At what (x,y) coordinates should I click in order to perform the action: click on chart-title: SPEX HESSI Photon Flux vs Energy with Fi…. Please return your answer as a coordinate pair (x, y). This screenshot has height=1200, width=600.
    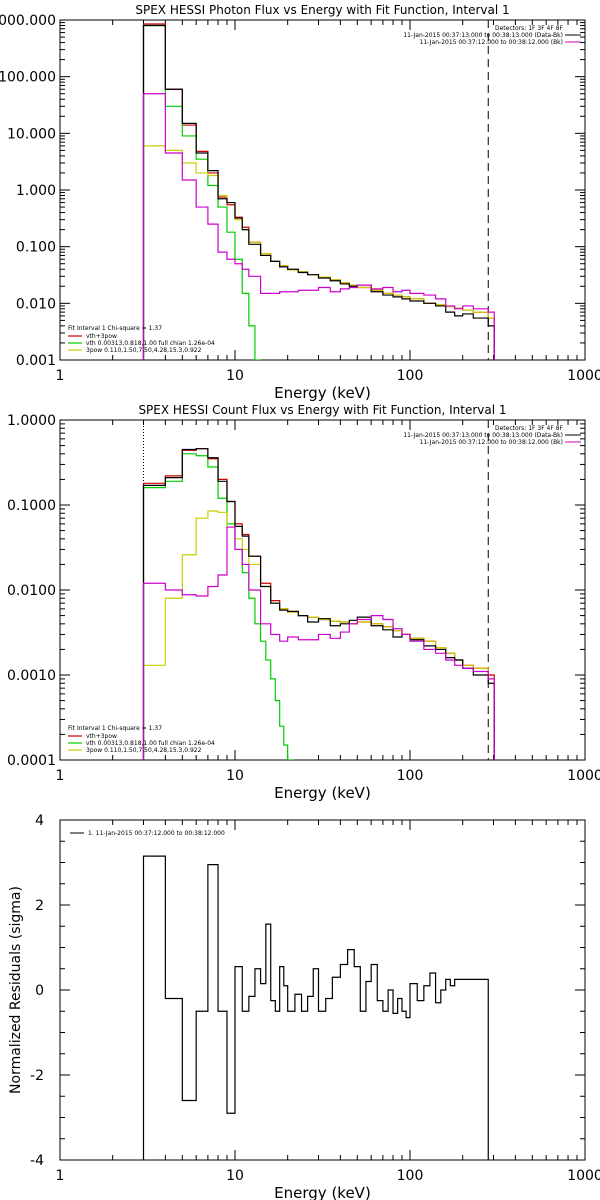
    Looking at the image, I should click on (322, 10).